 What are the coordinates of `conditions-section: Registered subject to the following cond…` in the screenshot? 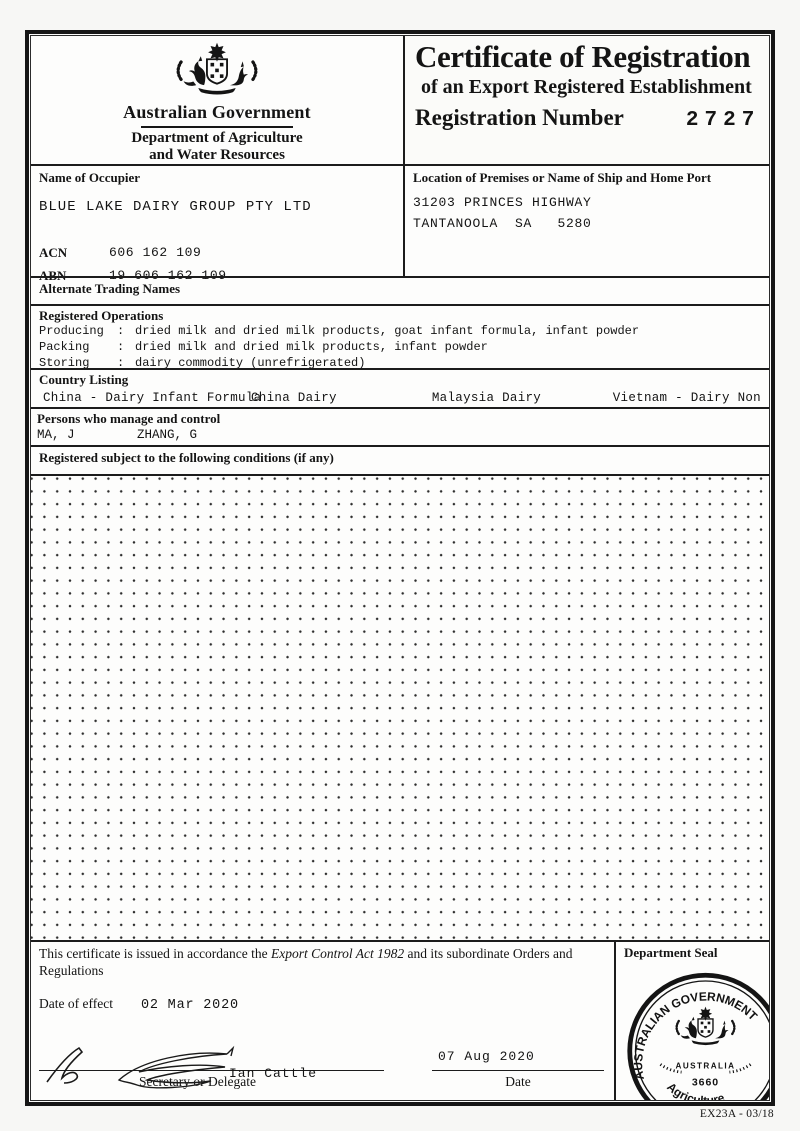 It's located at (400, 459).